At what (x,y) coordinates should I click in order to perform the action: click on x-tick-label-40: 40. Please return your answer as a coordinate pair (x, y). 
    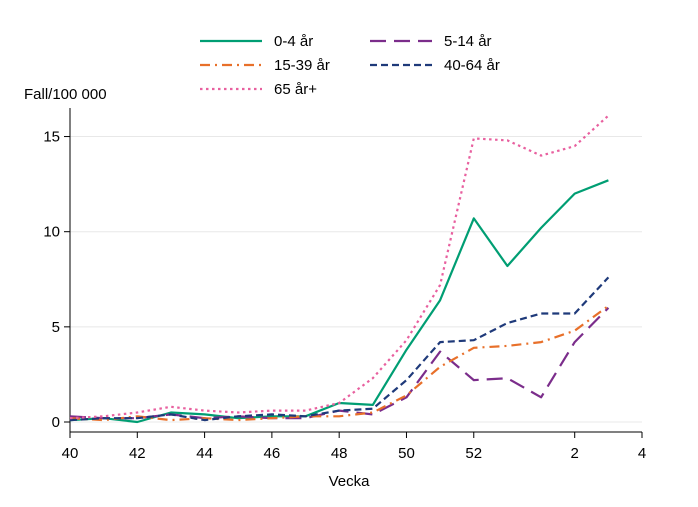
    Looking at the image, I should click on (70, 453).